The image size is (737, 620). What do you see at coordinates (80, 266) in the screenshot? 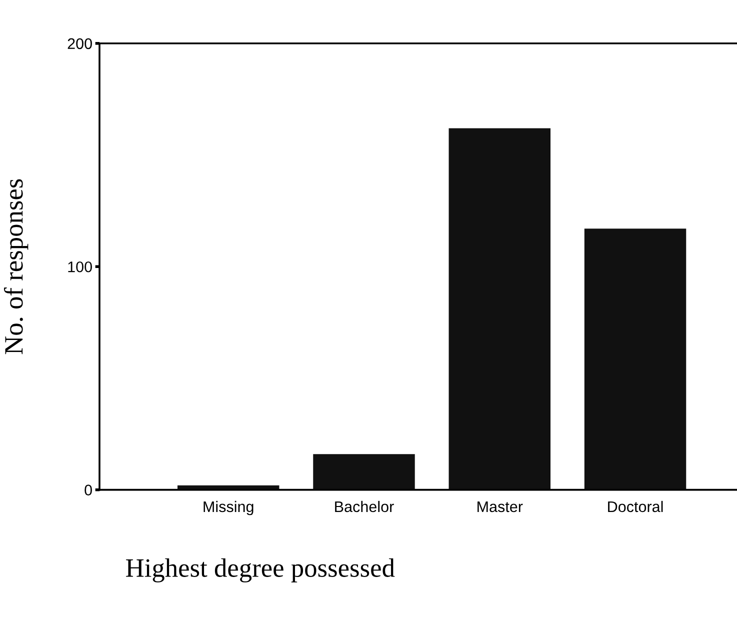
I see `y-tick-label: 100` at bounding box center [80, 266].